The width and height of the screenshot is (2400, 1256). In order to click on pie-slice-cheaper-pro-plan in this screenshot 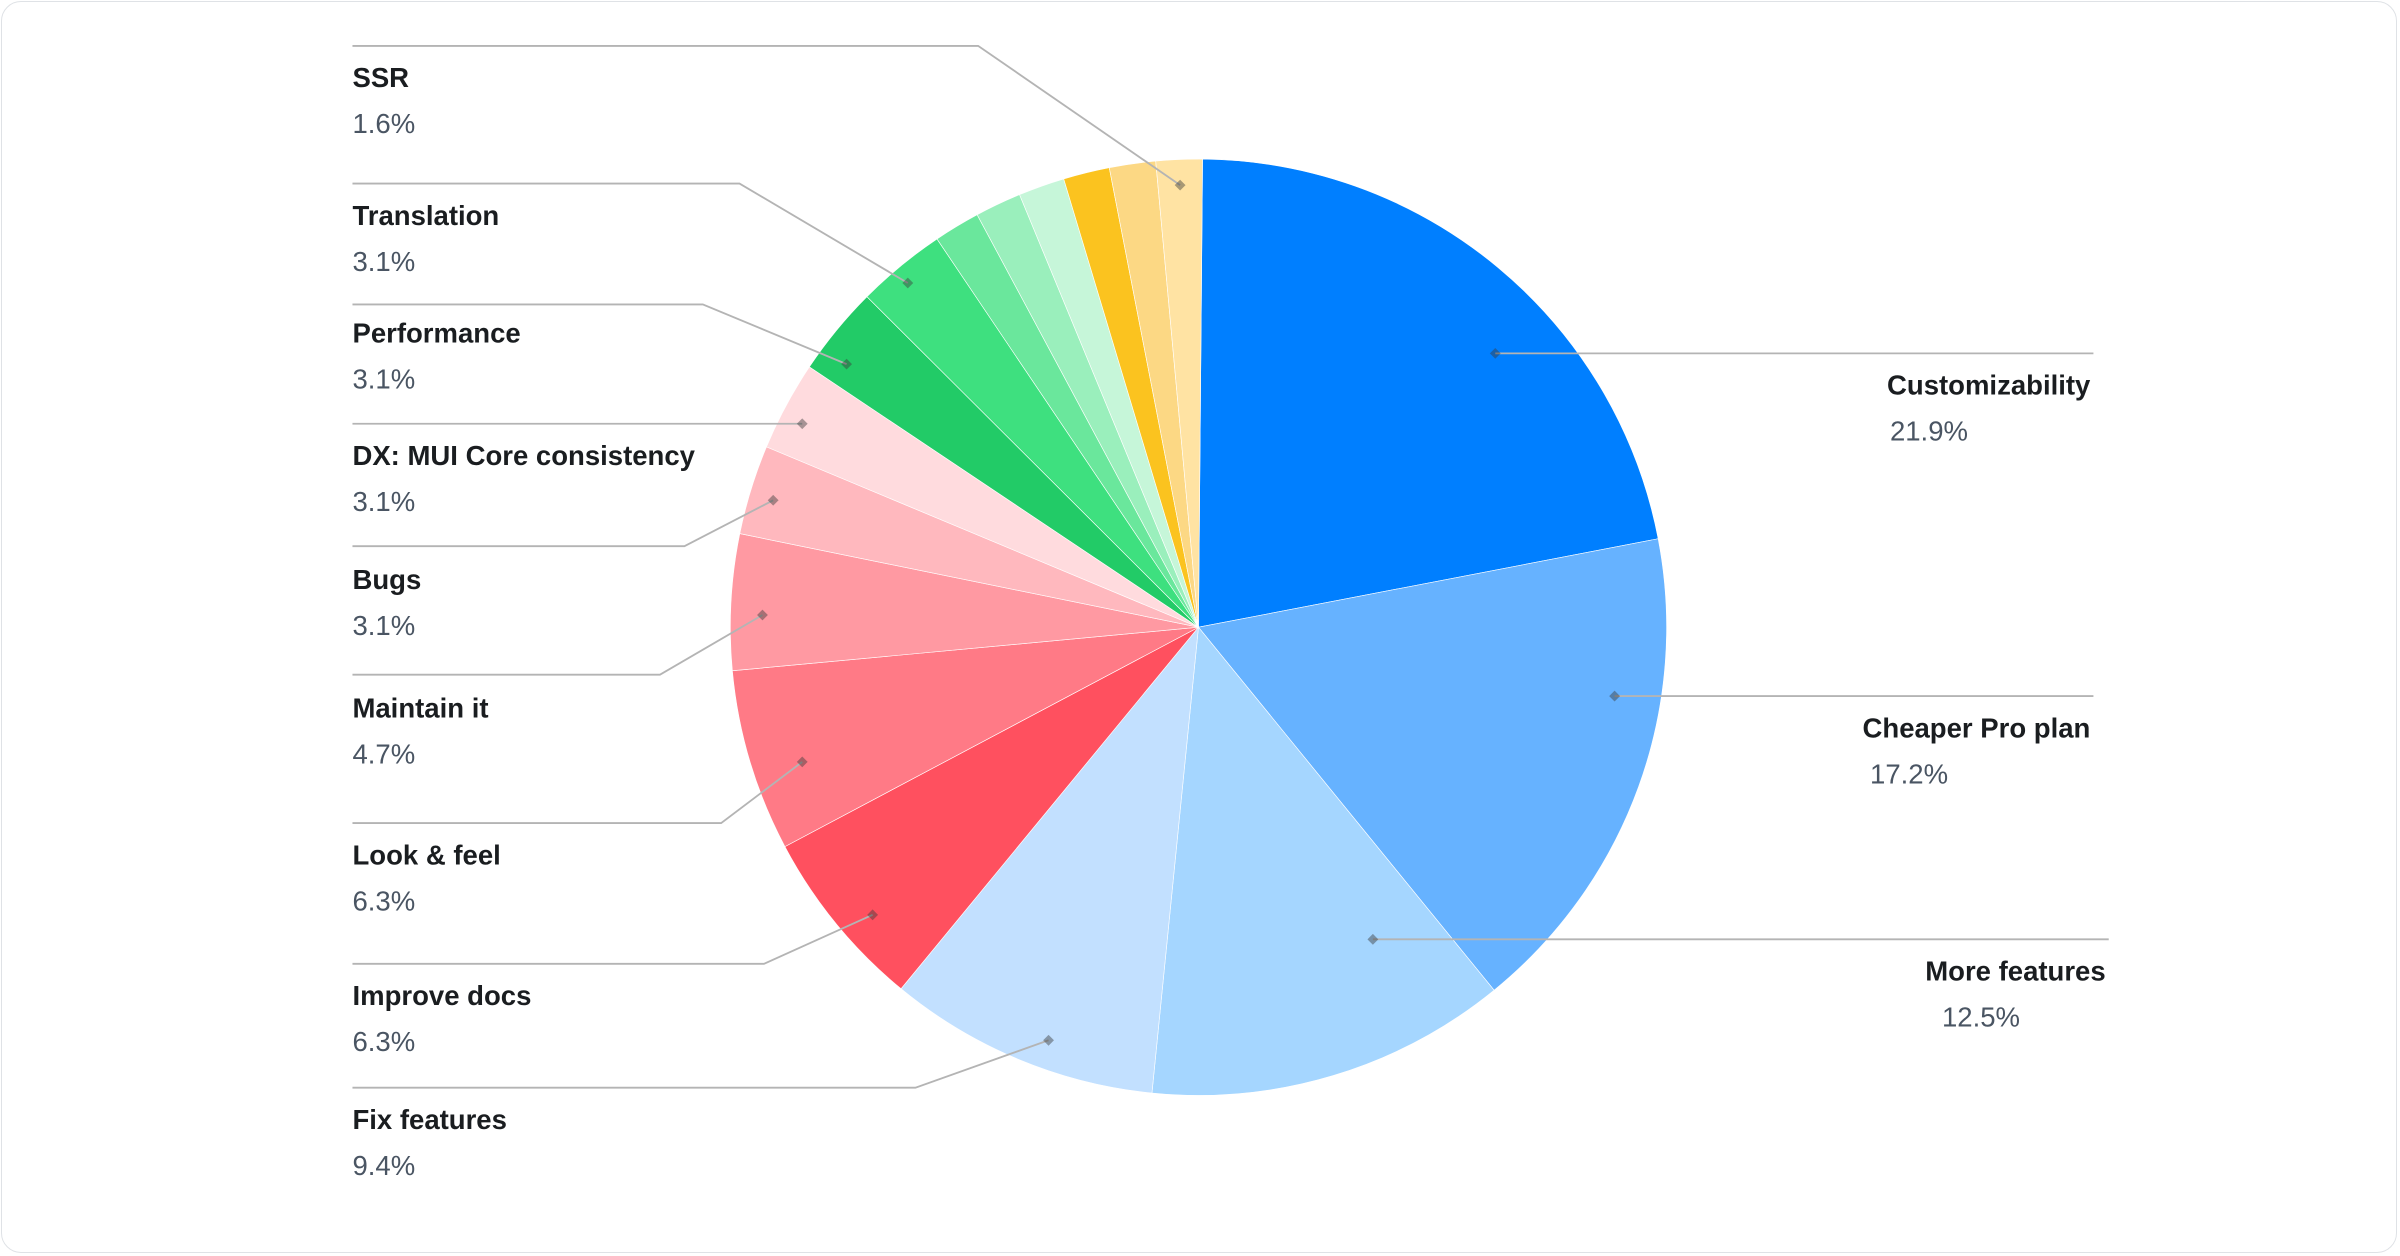, I will do `click(1432, 764)`.